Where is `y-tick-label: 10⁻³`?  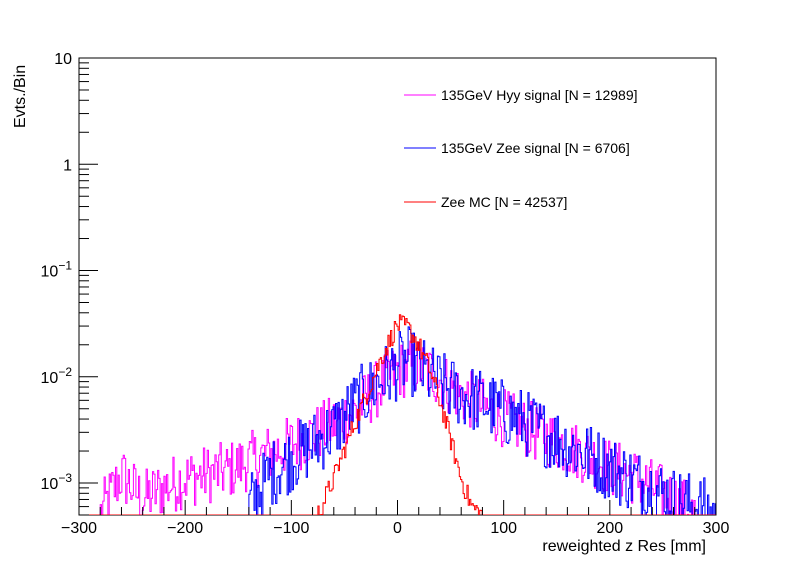 y-tick-label: 10⁻³ is located at coordinates (57, 482).